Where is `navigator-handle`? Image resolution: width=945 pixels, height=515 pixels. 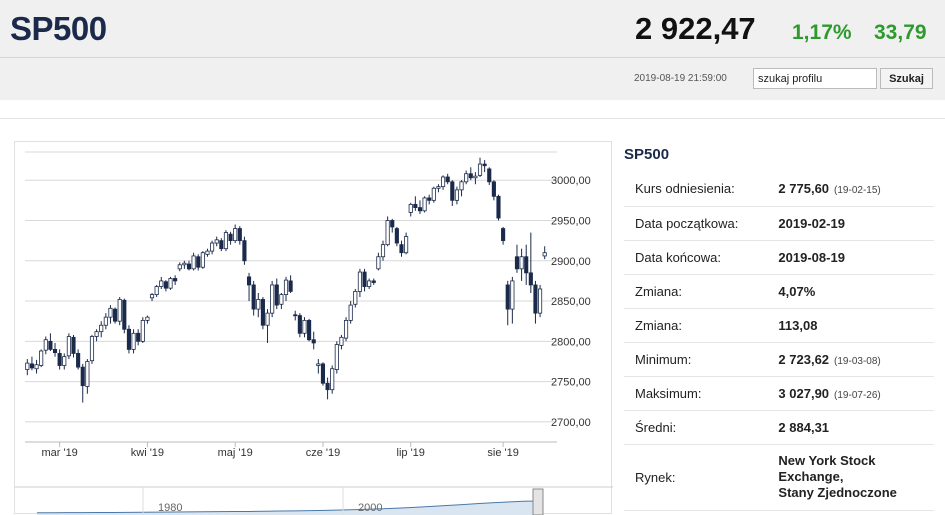
navigator-handle is located at coordinates (538, 501).